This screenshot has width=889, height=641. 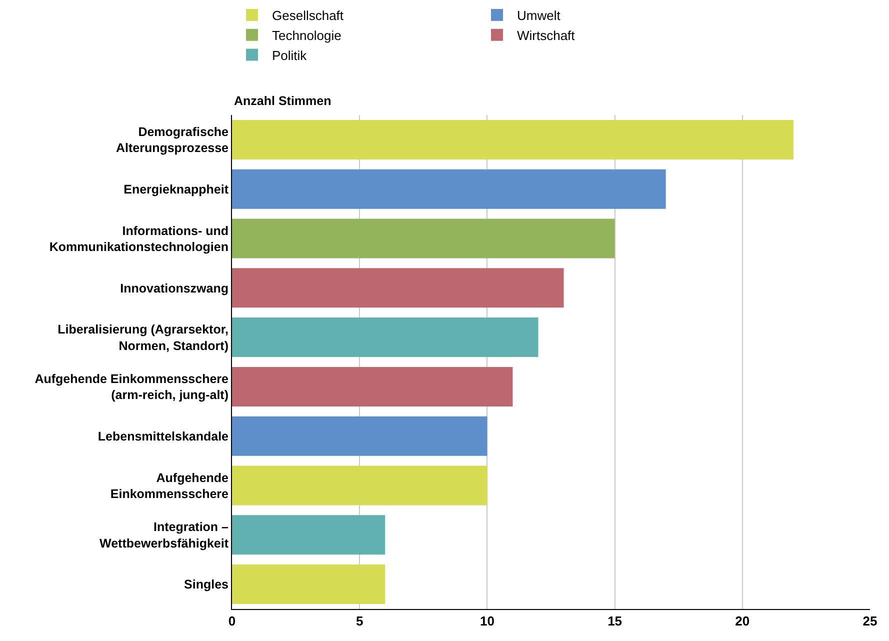 What do you see at coordinates (174, 288) in the screenshot?
I see `y-tick-label: Innovationszwang` at bounding box center [174, 288].